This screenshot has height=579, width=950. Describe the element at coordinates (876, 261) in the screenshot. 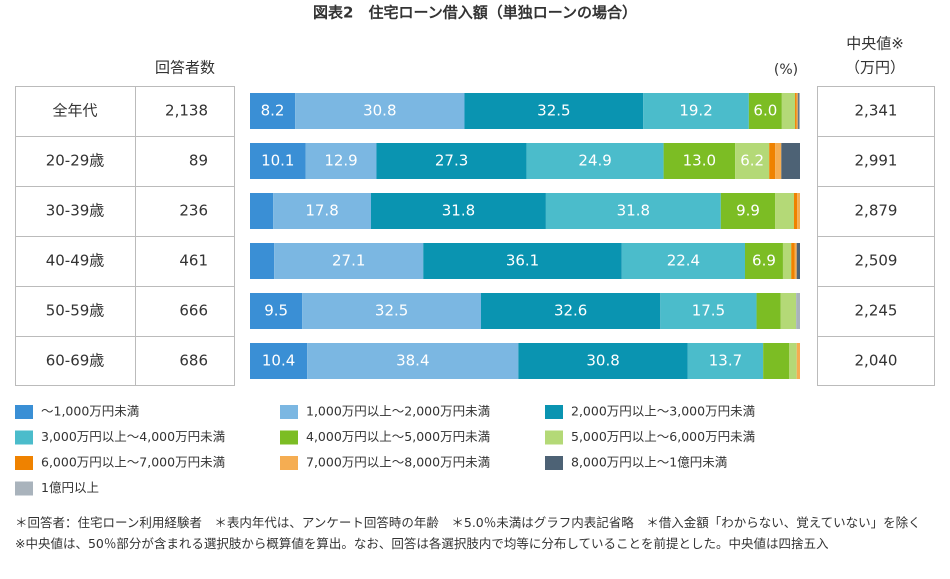

I see `median-value: 2,509` at that location.